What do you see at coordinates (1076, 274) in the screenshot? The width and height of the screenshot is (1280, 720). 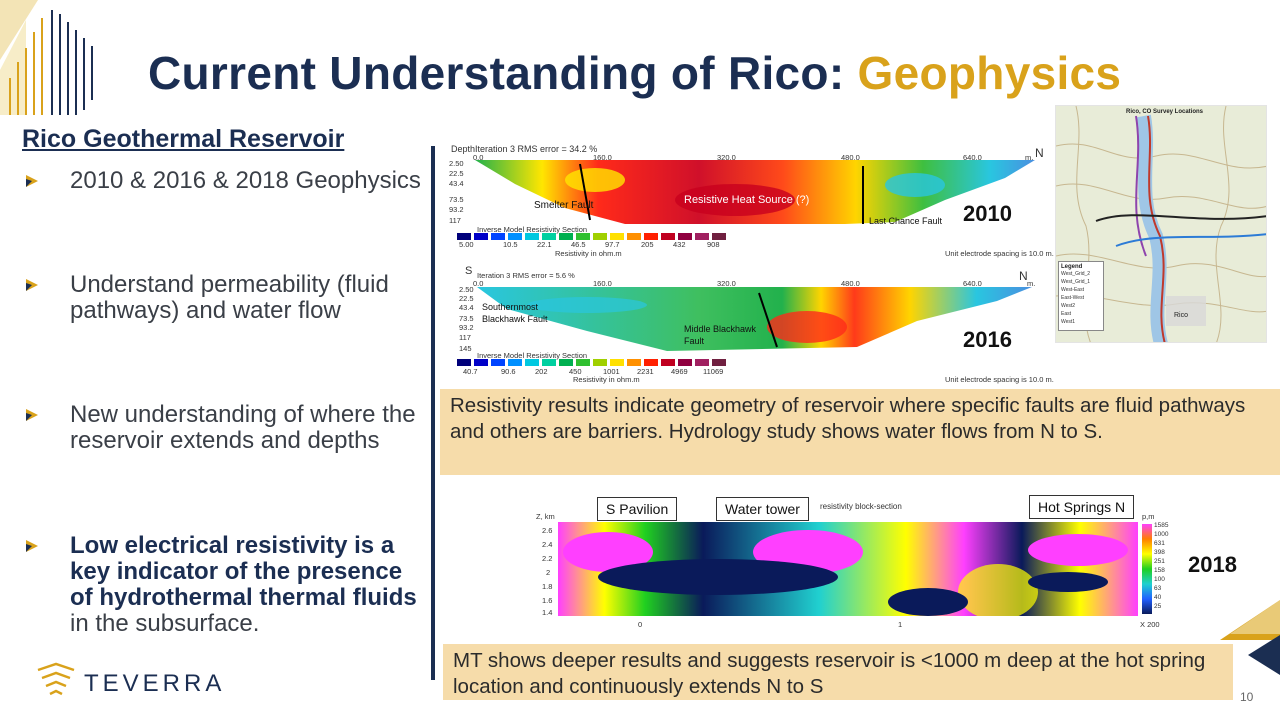 I see `map-legend-item: West_Grid_2` at bounding box center [1076, 274].